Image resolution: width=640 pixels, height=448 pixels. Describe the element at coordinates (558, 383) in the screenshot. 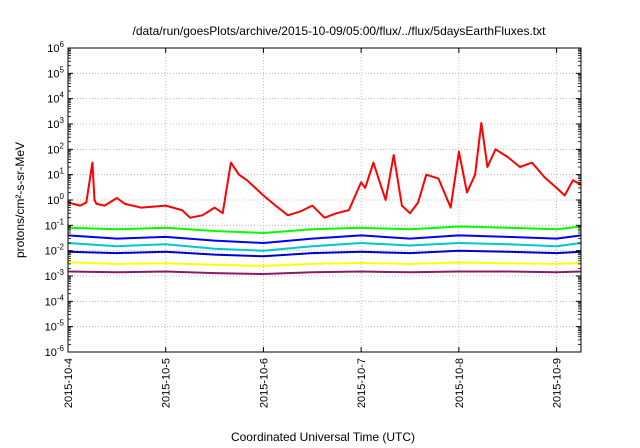

I see `x-tick-label: 2015-10-9` at that location.